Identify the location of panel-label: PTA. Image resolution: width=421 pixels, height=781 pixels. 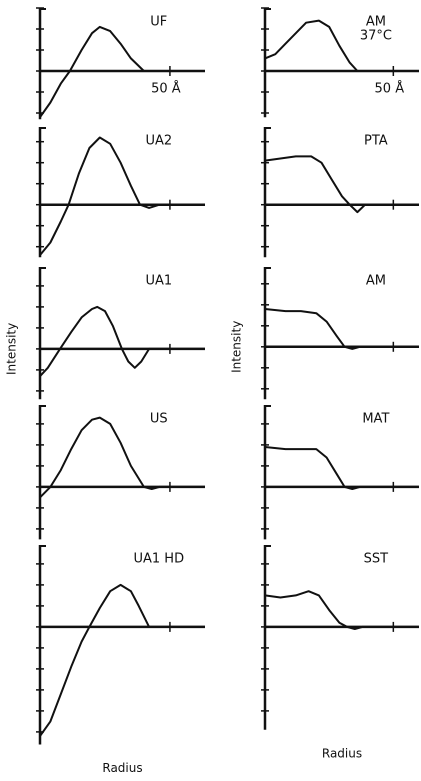
(376, 141).